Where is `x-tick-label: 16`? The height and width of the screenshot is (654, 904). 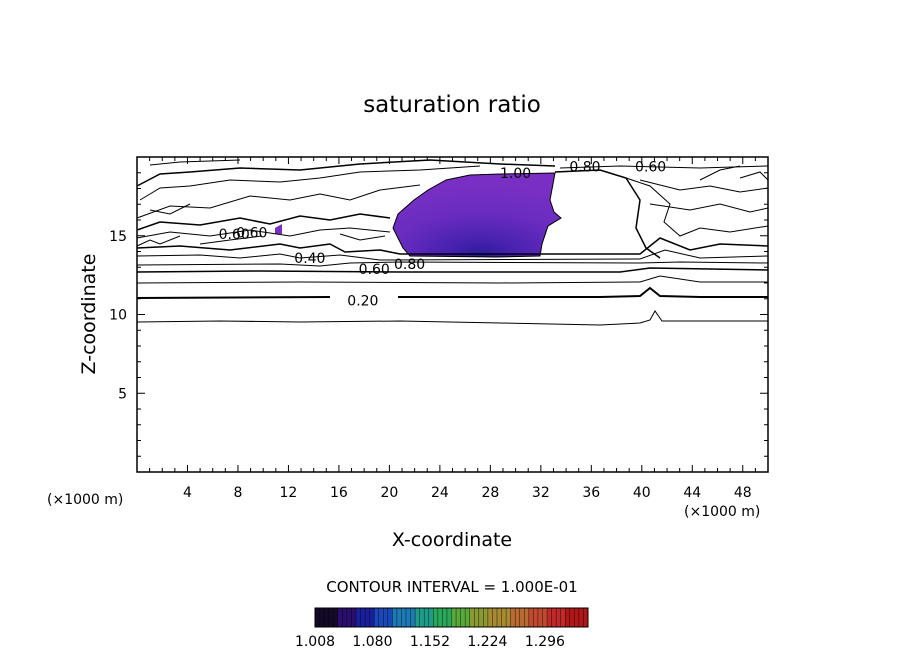
x-tick-label: 16 is located at coordinates (339, 493).